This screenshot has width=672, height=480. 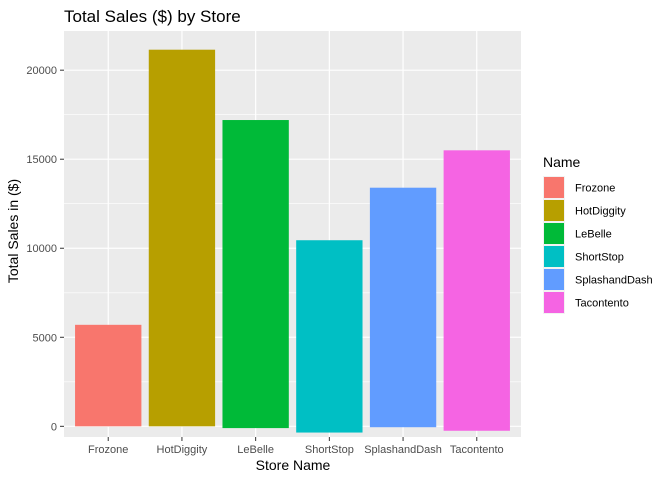 I want to click on y-tick-label: 5000, so click(x=45, y=338).